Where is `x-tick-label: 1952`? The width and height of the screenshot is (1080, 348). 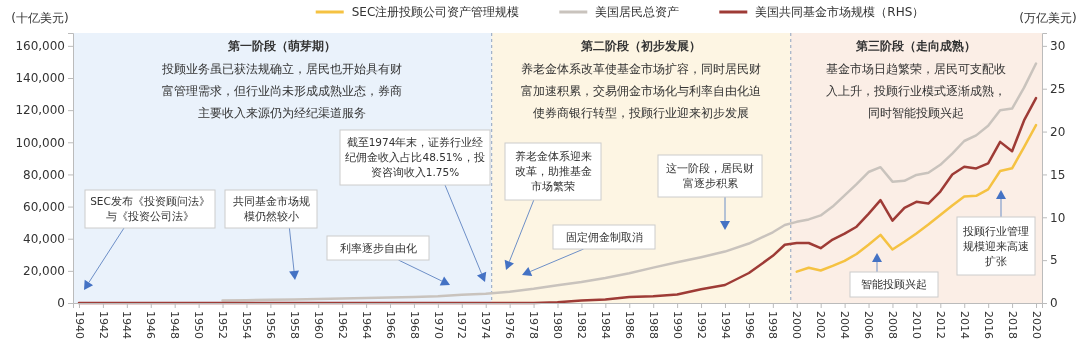 x-tick-label: 1952 is located at coordinates (223, 325).